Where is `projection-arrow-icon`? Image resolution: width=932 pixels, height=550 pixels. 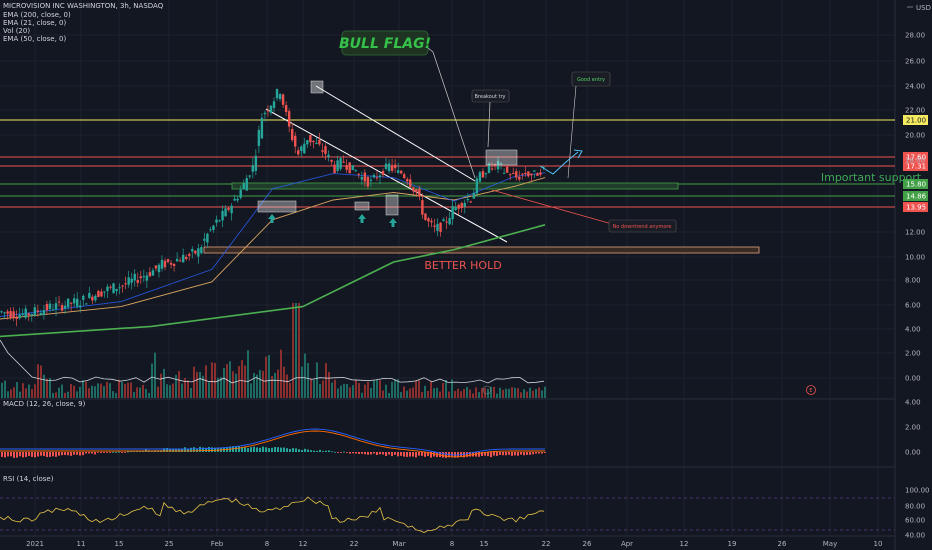
projection-arrow-icon is located at coordinates (578, 154).